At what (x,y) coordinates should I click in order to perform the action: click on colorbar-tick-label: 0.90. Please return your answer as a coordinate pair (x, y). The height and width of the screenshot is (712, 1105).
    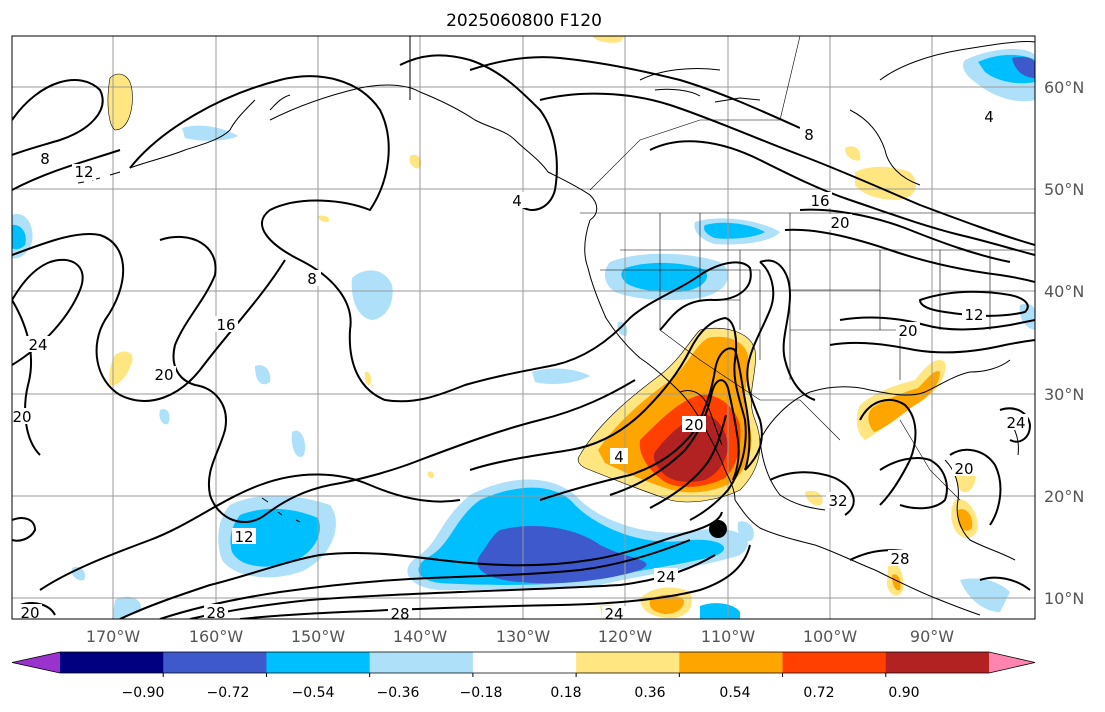
    Looking at the image, I should click on (903, 693).